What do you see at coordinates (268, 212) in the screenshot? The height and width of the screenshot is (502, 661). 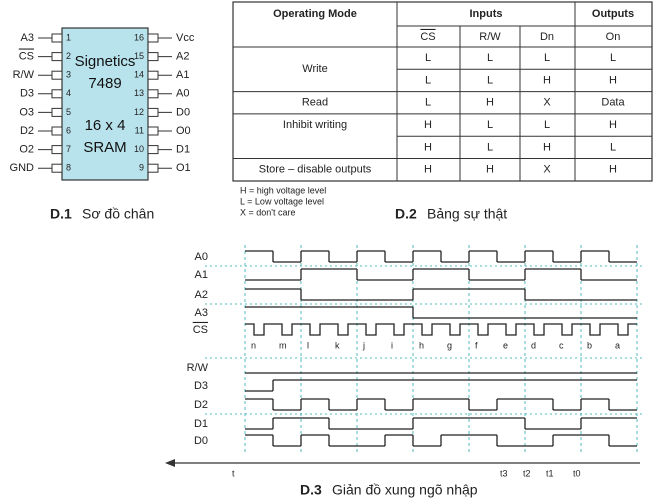 I see `table-note: X = don't care` at bounding box center [268, 212].